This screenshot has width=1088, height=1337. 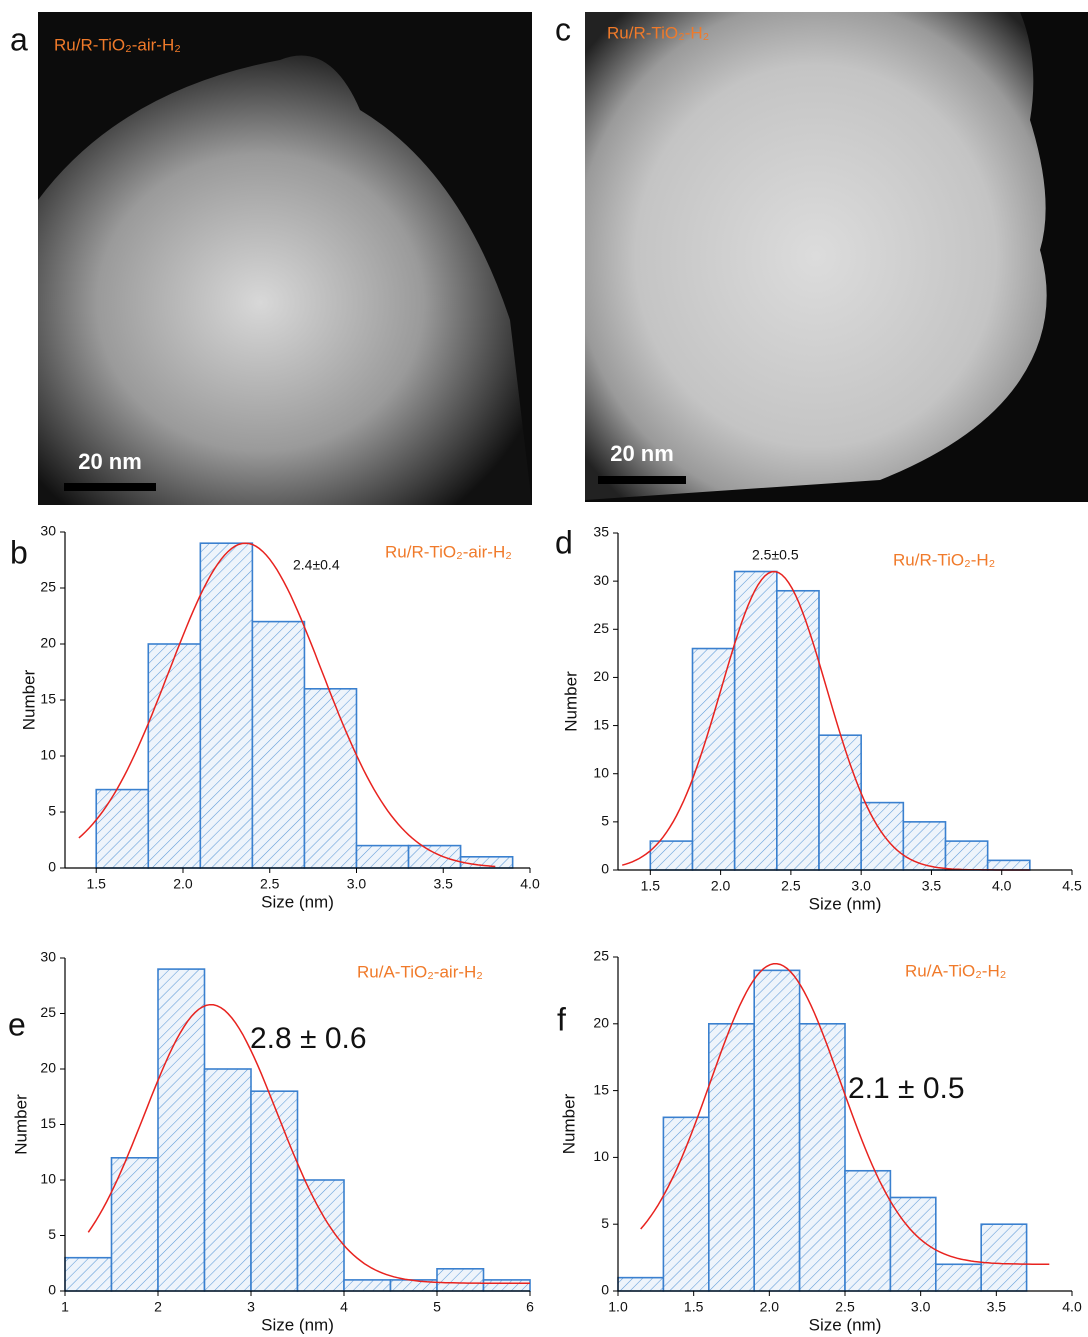 What do you see at coordinates (316, 565) in the screenshot?
I see `annotation: 2.4±0.4` at bounding box center [316, 565].